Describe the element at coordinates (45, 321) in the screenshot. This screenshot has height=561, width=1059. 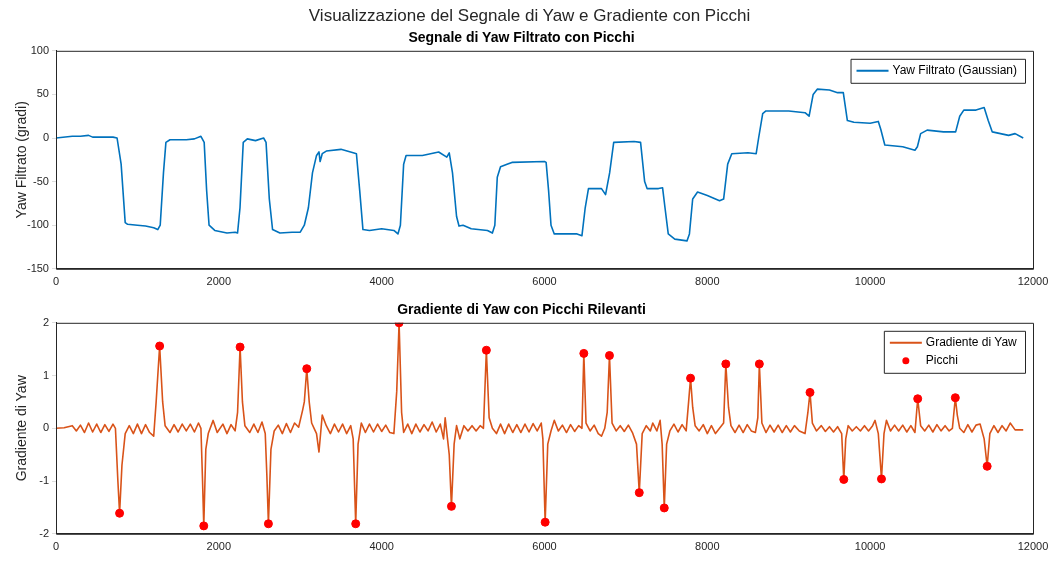
I see `y-tick-label: 2` at that location.